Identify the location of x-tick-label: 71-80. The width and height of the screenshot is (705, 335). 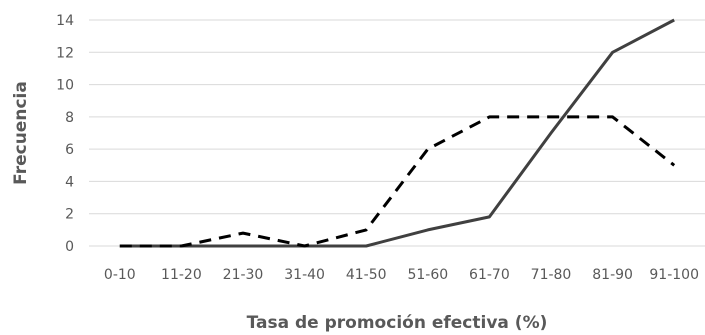
(551, 275).